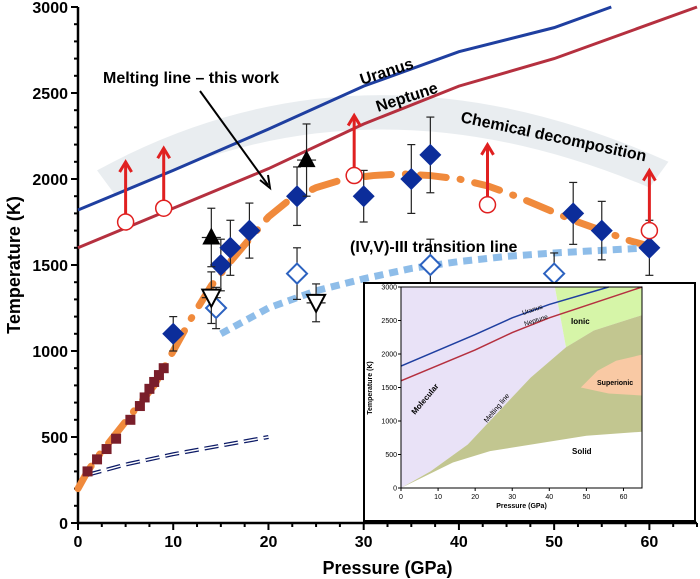 This screenshot has width=700, height=579. Describe the element at coordinates (63, 524) in the screenshot. I see `y-tick-label: 0` at that location.